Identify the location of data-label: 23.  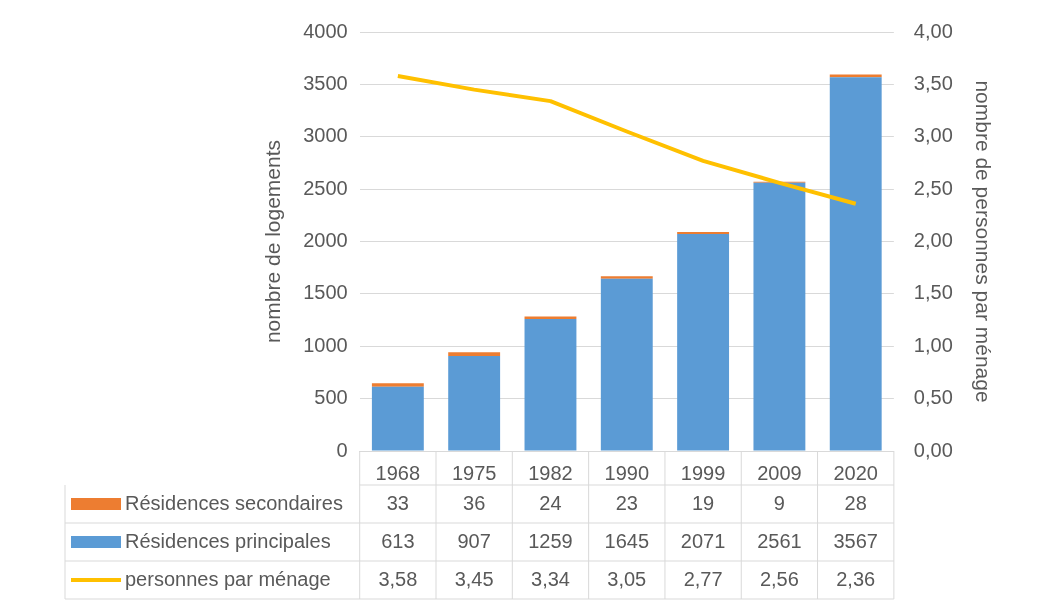
(626, 502).